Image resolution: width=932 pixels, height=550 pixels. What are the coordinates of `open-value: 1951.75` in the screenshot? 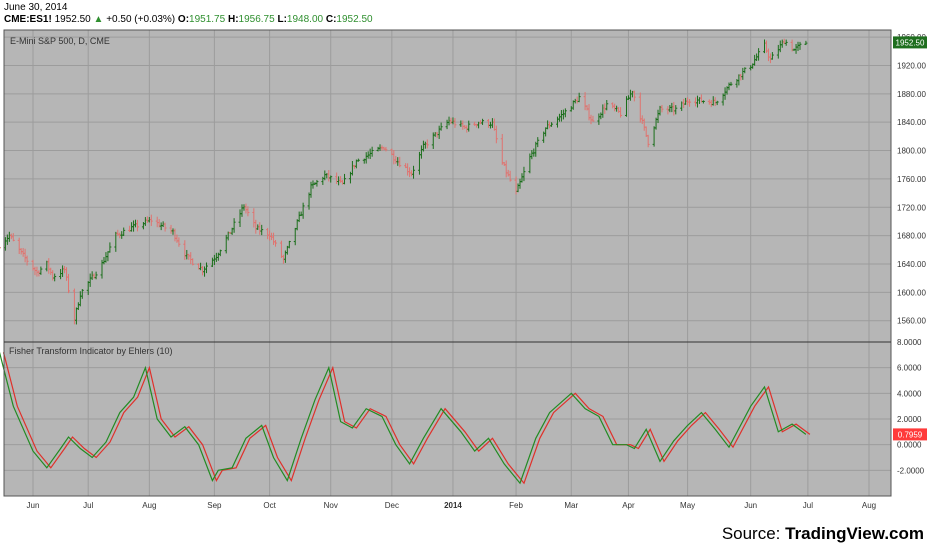 It's located at (207, 19).